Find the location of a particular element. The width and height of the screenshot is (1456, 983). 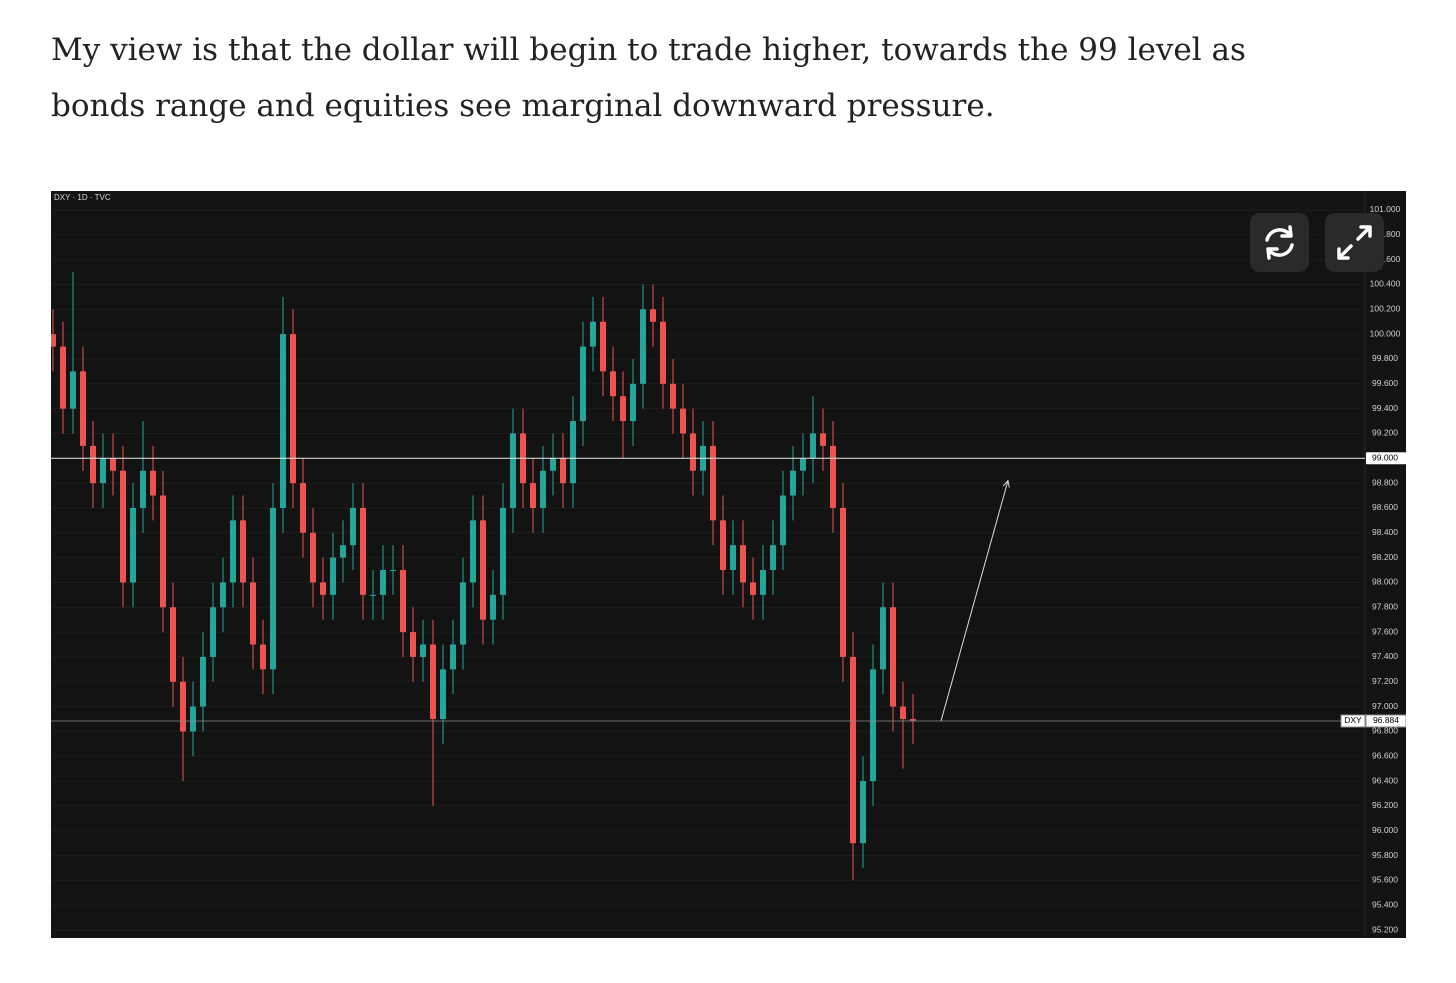

arrow-head is located at coordinates (1006, 483).